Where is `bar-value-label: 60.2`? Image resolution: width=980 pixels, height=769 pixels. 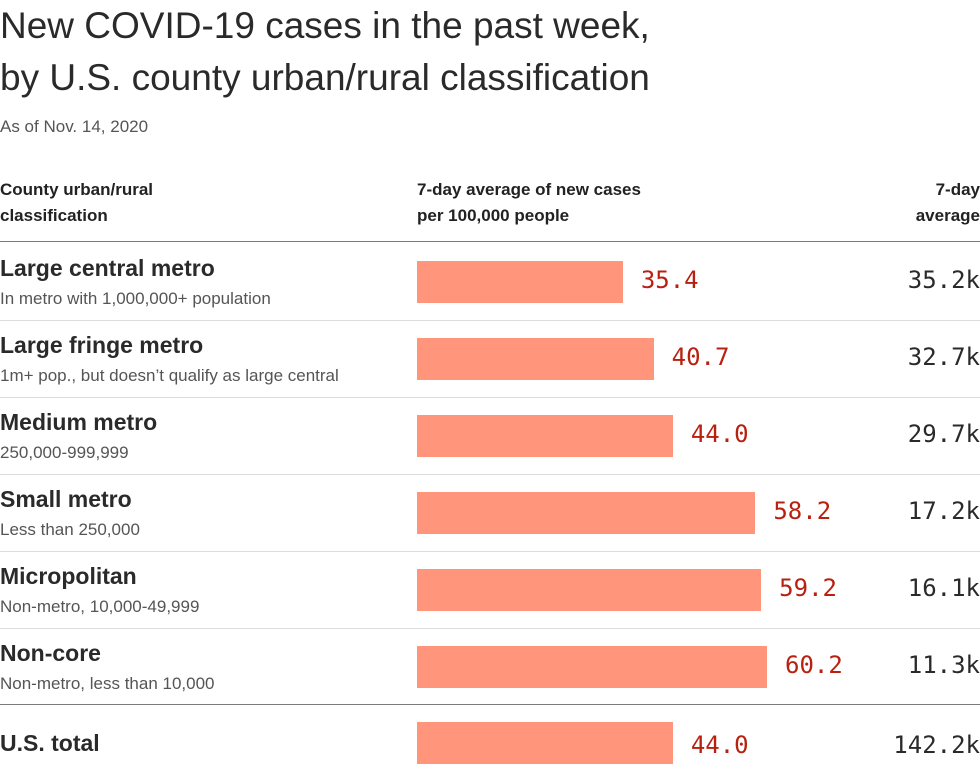
bar-value-label: 60.2 is located at coordinates (814, 665).